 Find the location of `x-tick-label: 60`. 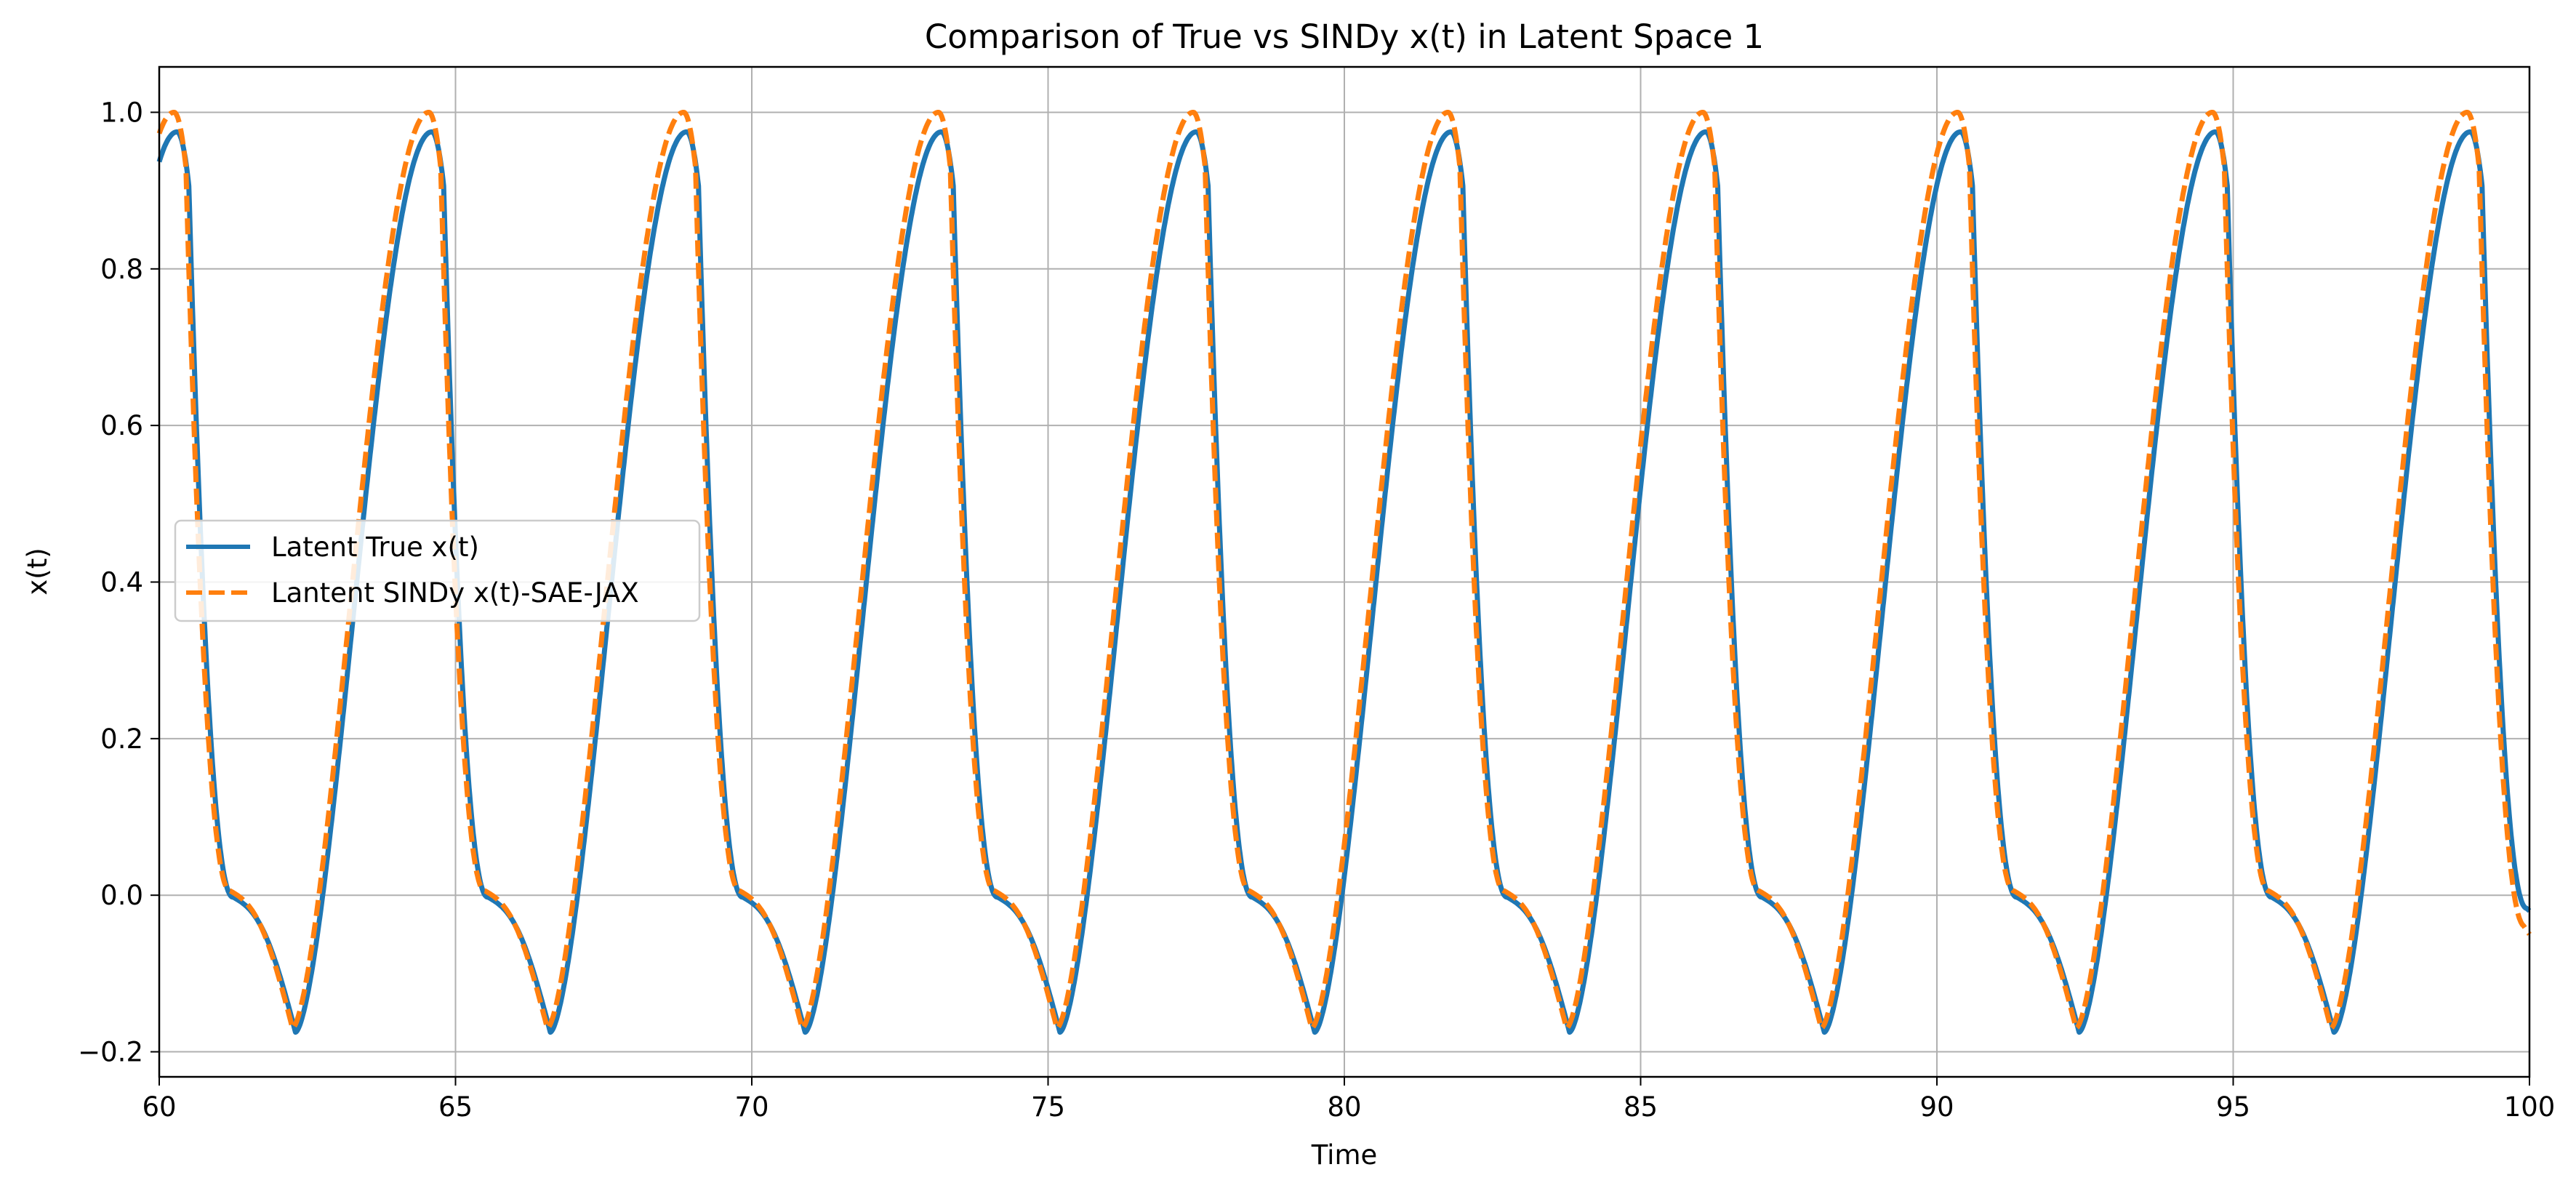

x-tick-label: 60 is located at coordinates (159, 1107).